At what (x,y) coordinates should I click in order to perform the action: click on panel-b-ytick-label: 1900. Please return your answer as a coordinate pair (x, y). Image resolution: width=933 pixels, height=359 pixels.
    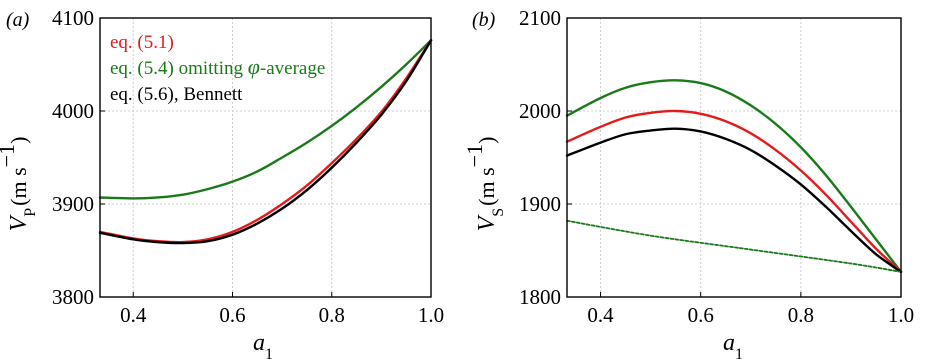
    Looking at the image, I should click on (540, 204).